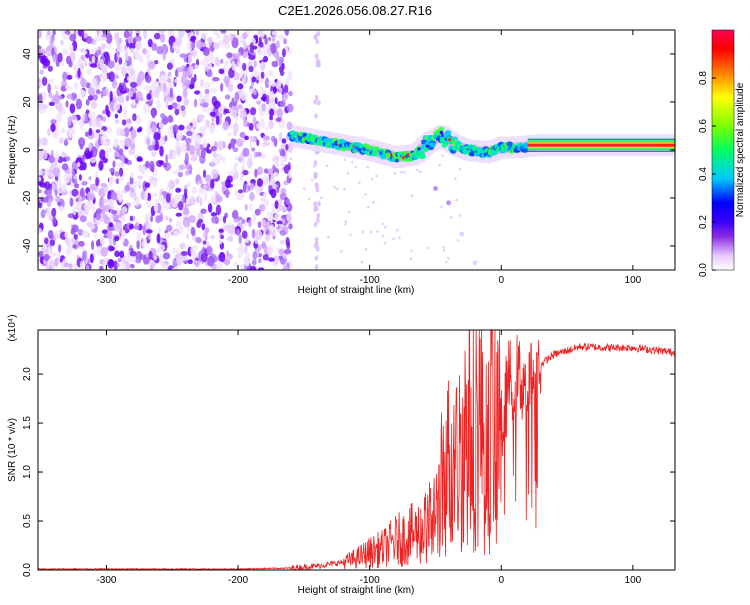 This screenshot has width=750, height=605. Describe the element at coordinates (455, 226) in the screenshot. I see `descending-trace` at that location.